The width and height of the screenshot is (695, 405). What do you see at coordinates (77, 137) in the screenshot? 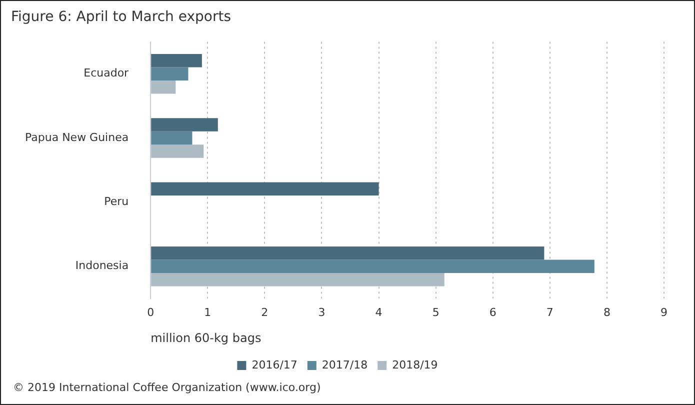
I see `y-tick-label: Papua New Guinea` at bounding box center [77, 137].